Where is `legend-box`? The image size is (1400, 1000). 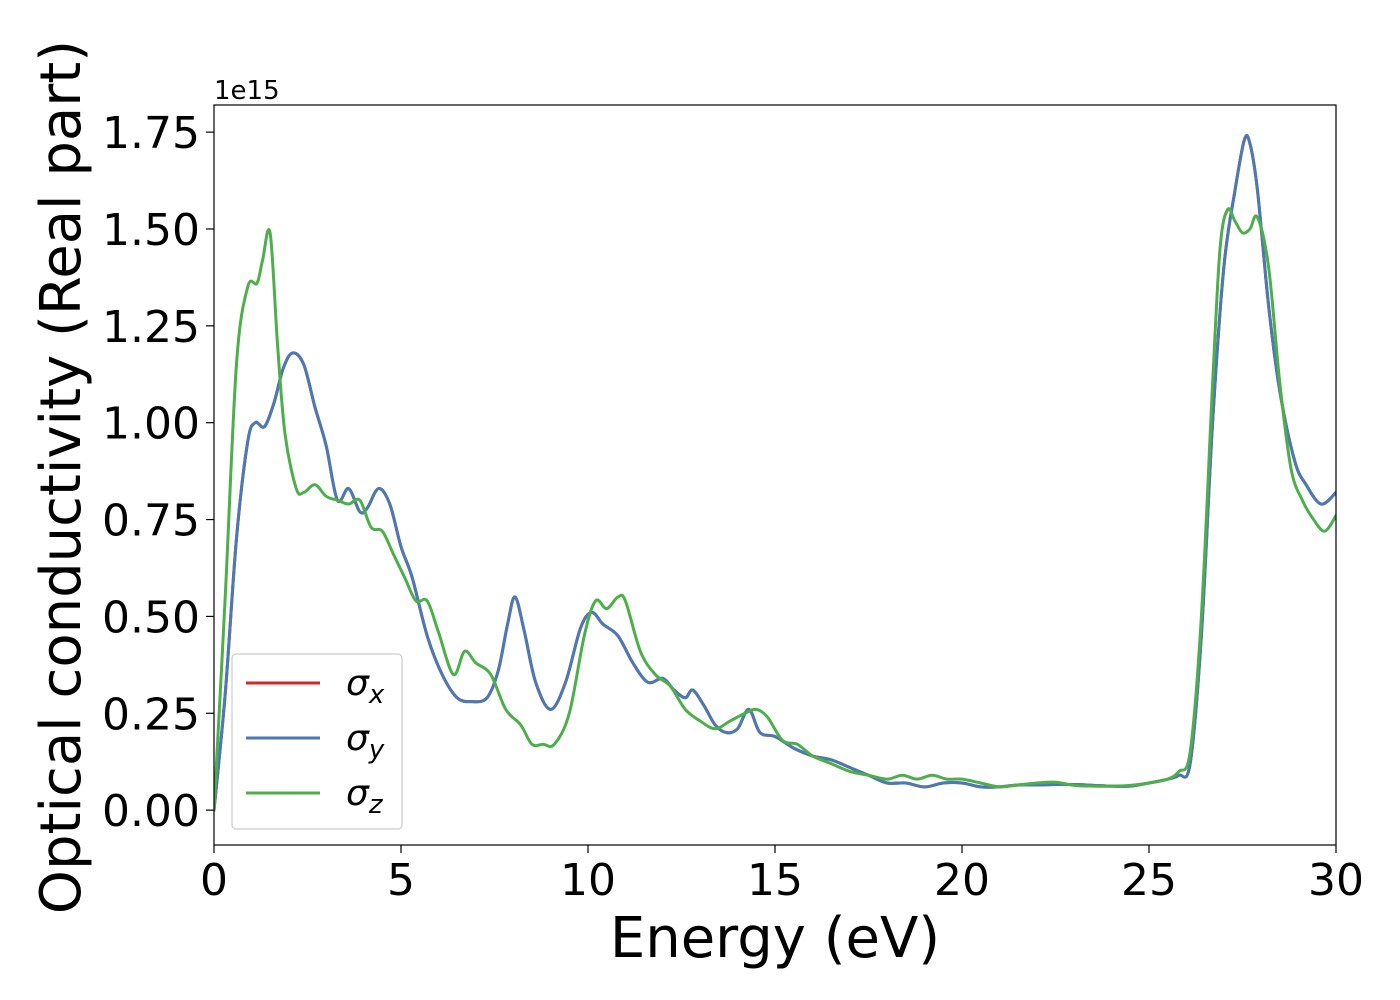 legend-box is located at coordinates (317, 741).